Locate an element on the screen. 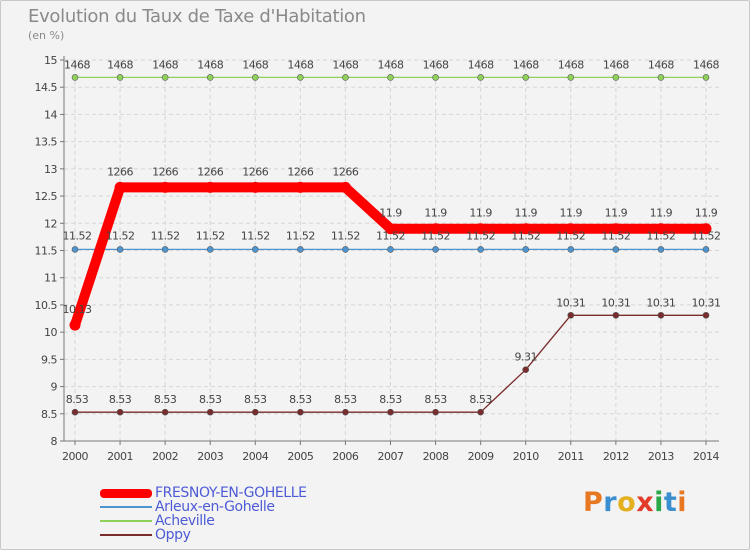 The height and width of the screenshot is (550, 750). logo-letter: P is located at coordinates (593, 502).